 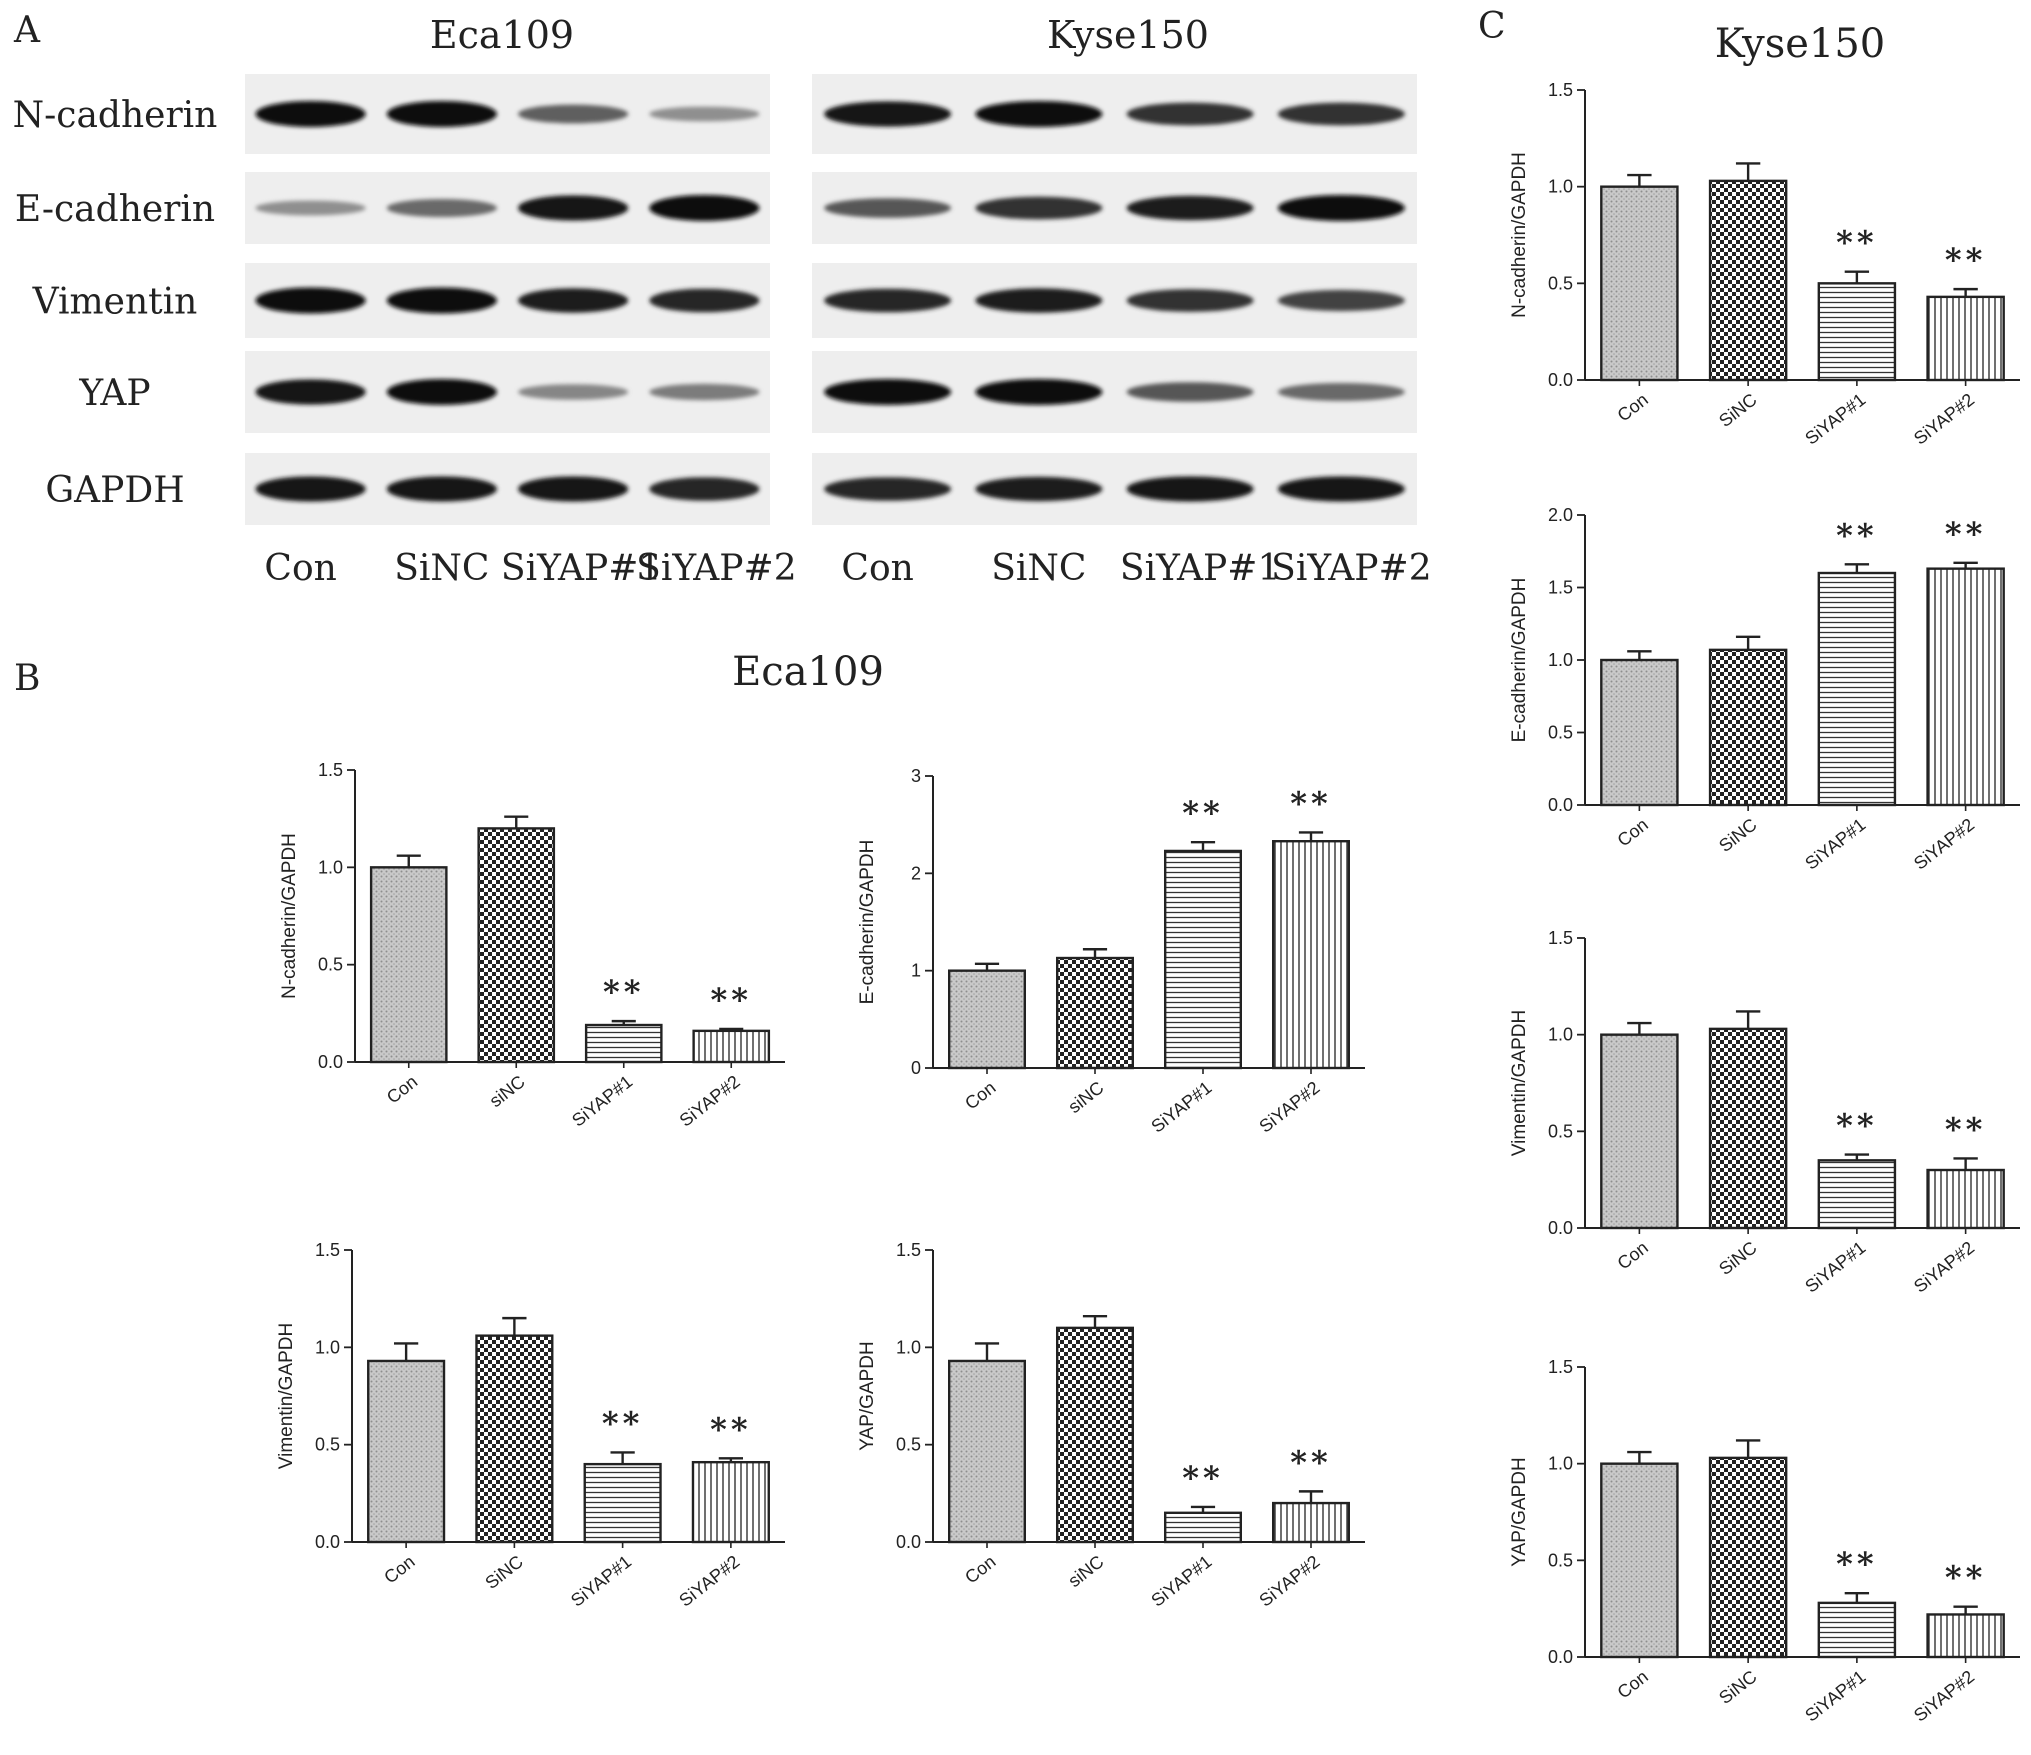 I want to click on panel-c-letter: C, so click(x=1492, y=26).